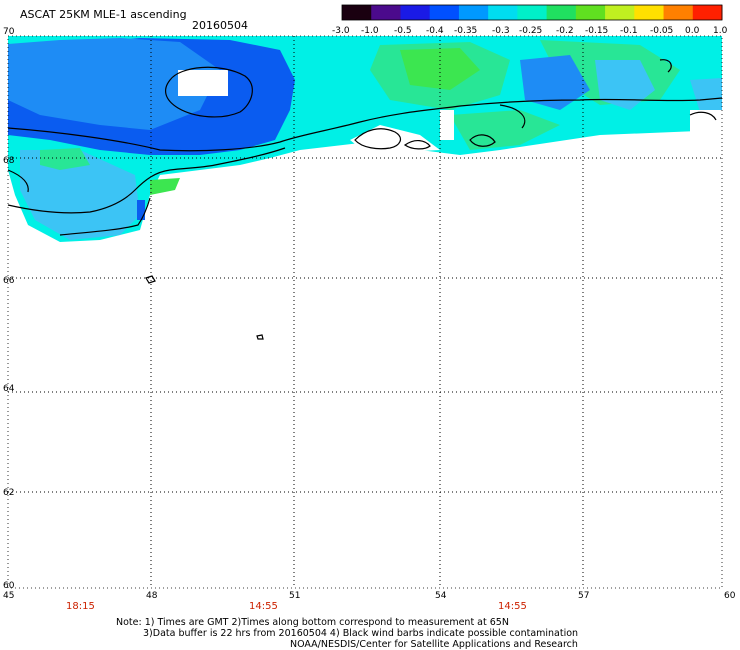  I want to click on white-sea-coastline, so click(208, 92).